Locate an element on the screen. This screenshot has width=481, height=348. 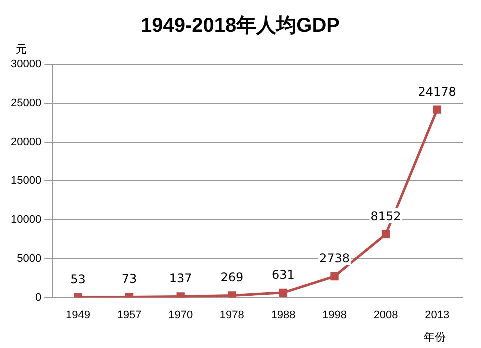
data-label: 137 is located at coordinates (180, 279).